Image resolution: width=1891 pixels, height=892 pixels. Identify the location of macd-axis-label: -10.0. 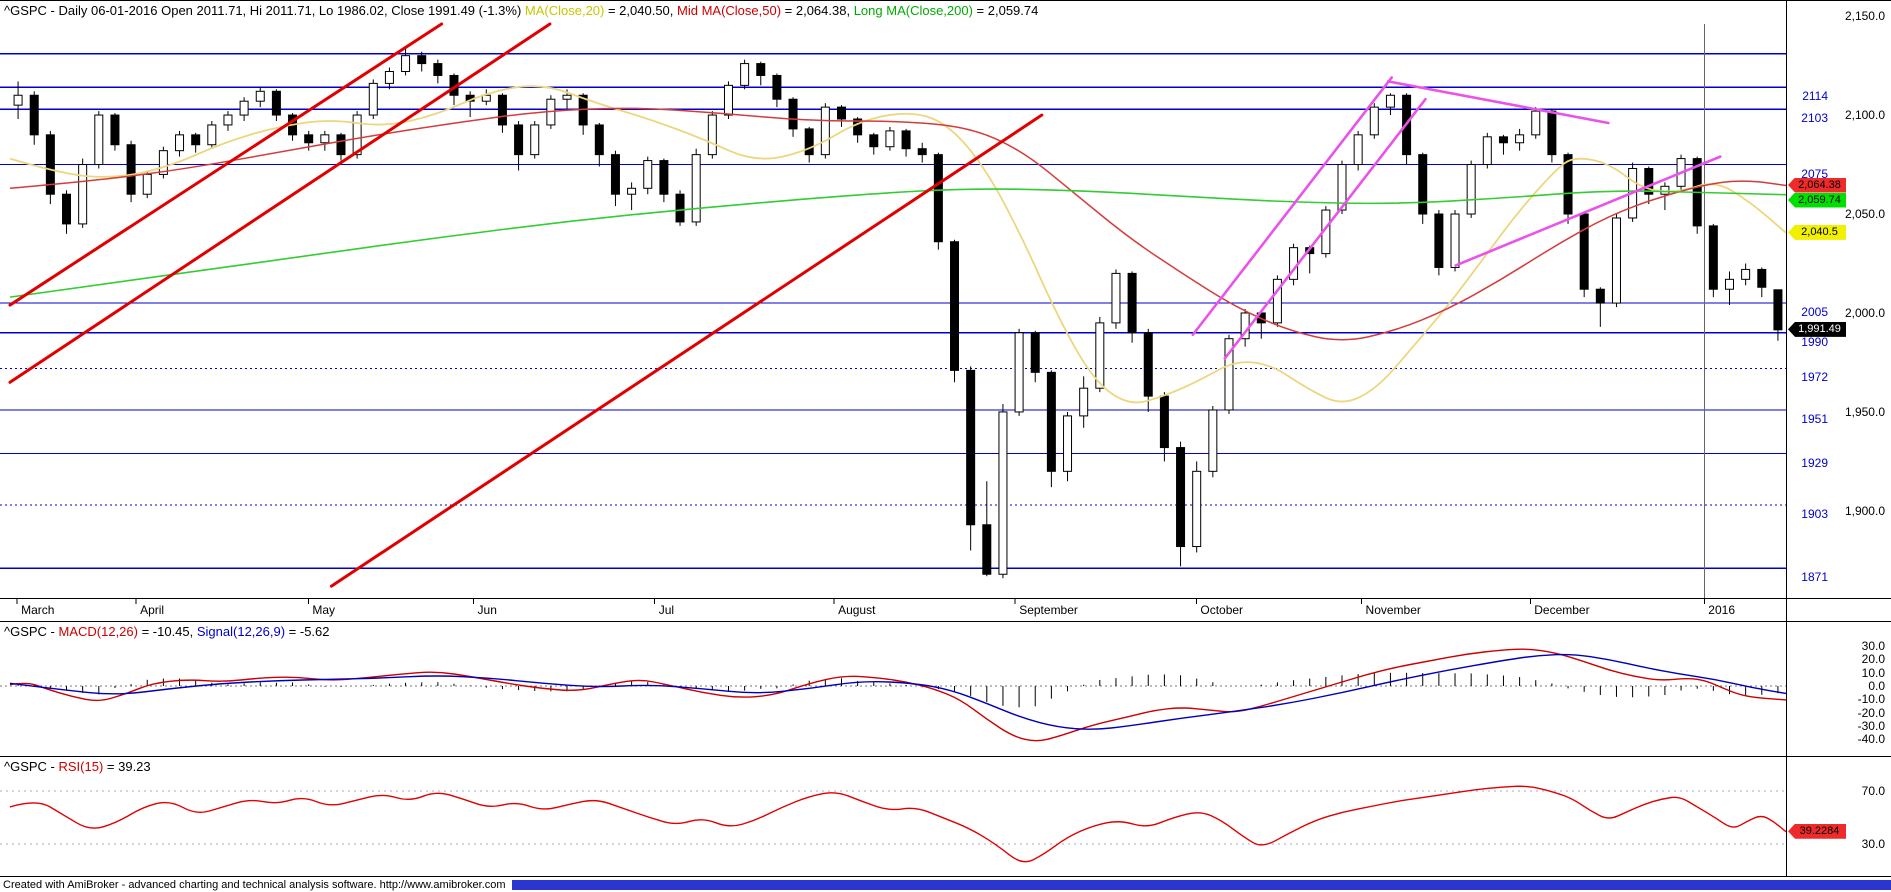
(1871, 699).